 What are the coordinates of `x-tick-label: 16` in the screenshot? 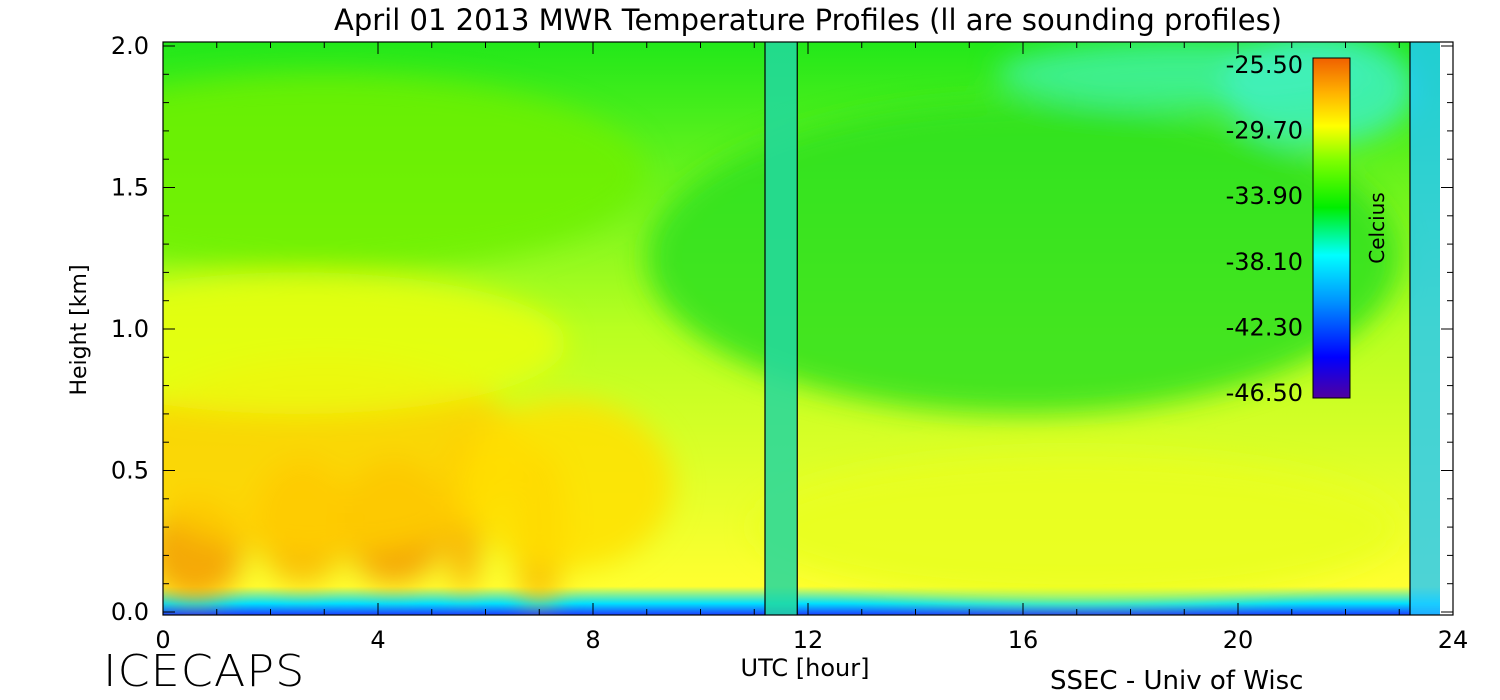 It's located at (1023, 640).